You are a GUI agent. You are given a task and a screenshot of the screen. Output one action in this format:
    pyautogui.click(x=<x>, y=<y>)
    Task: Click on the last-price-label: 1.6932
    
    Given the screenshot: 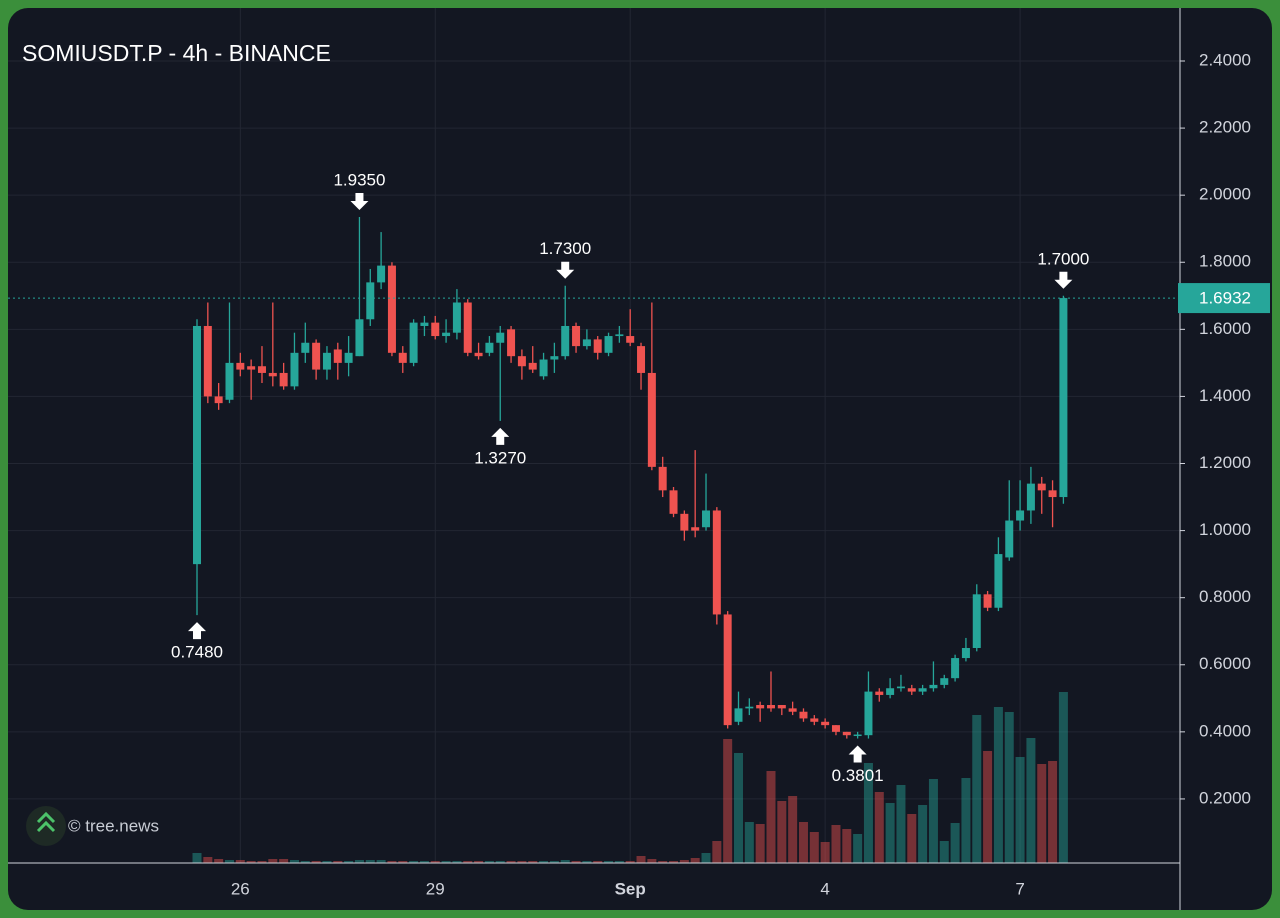 What is the action you would take?
    pyautogui.click(x=1225, y=298)
    